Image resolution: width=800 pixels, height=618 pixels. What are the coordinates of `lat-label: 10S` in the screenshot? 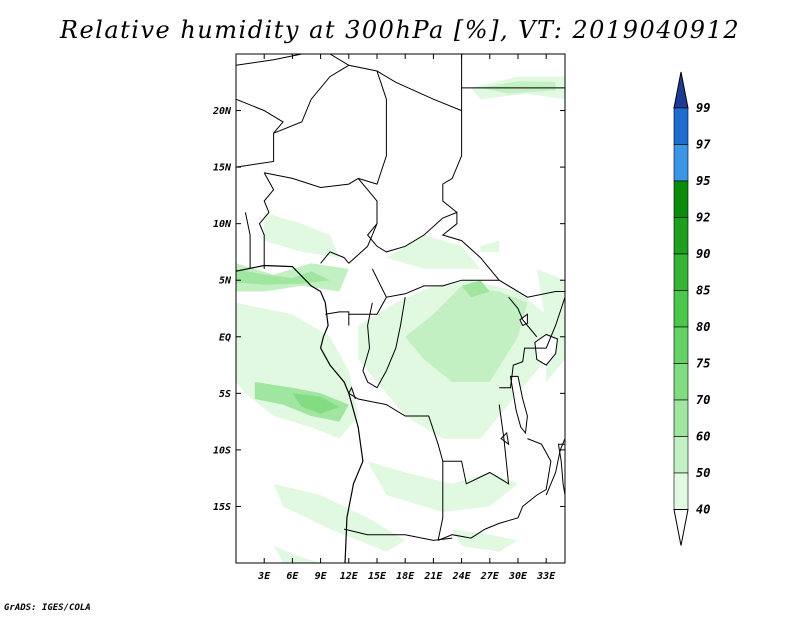 It's located at (222, 450).